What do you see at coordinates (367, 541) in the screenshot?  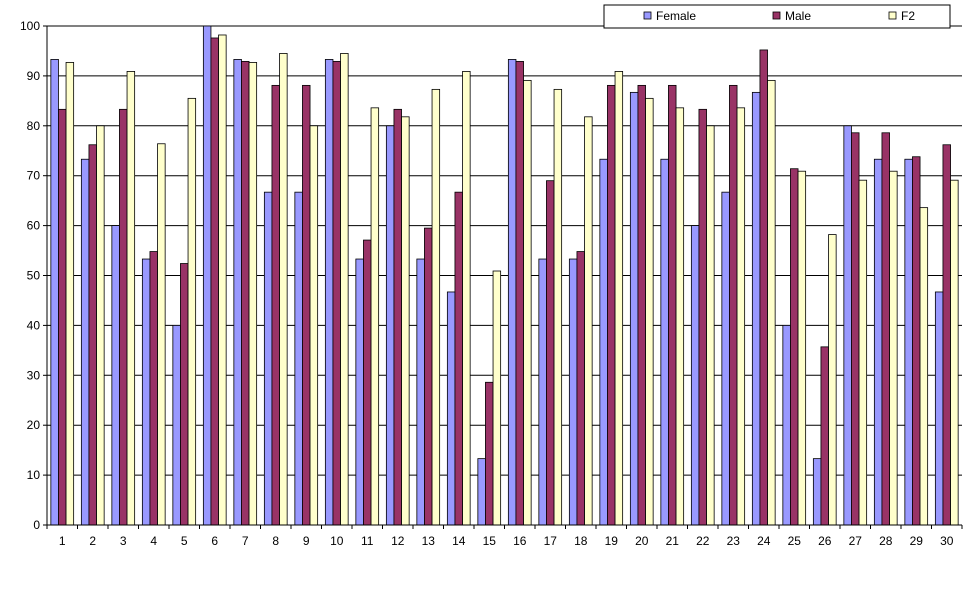 I see `x-tick-label: 11` at bounding box center [367, 541].